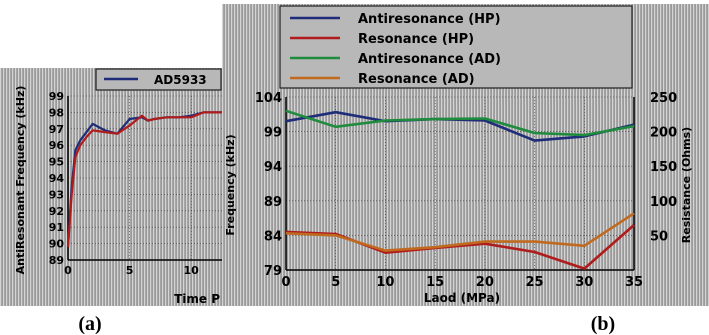  Describe the element at coordinates (663, 98) in the screenshot. I see `panel-b-y2-tick-label: 250` at that location.